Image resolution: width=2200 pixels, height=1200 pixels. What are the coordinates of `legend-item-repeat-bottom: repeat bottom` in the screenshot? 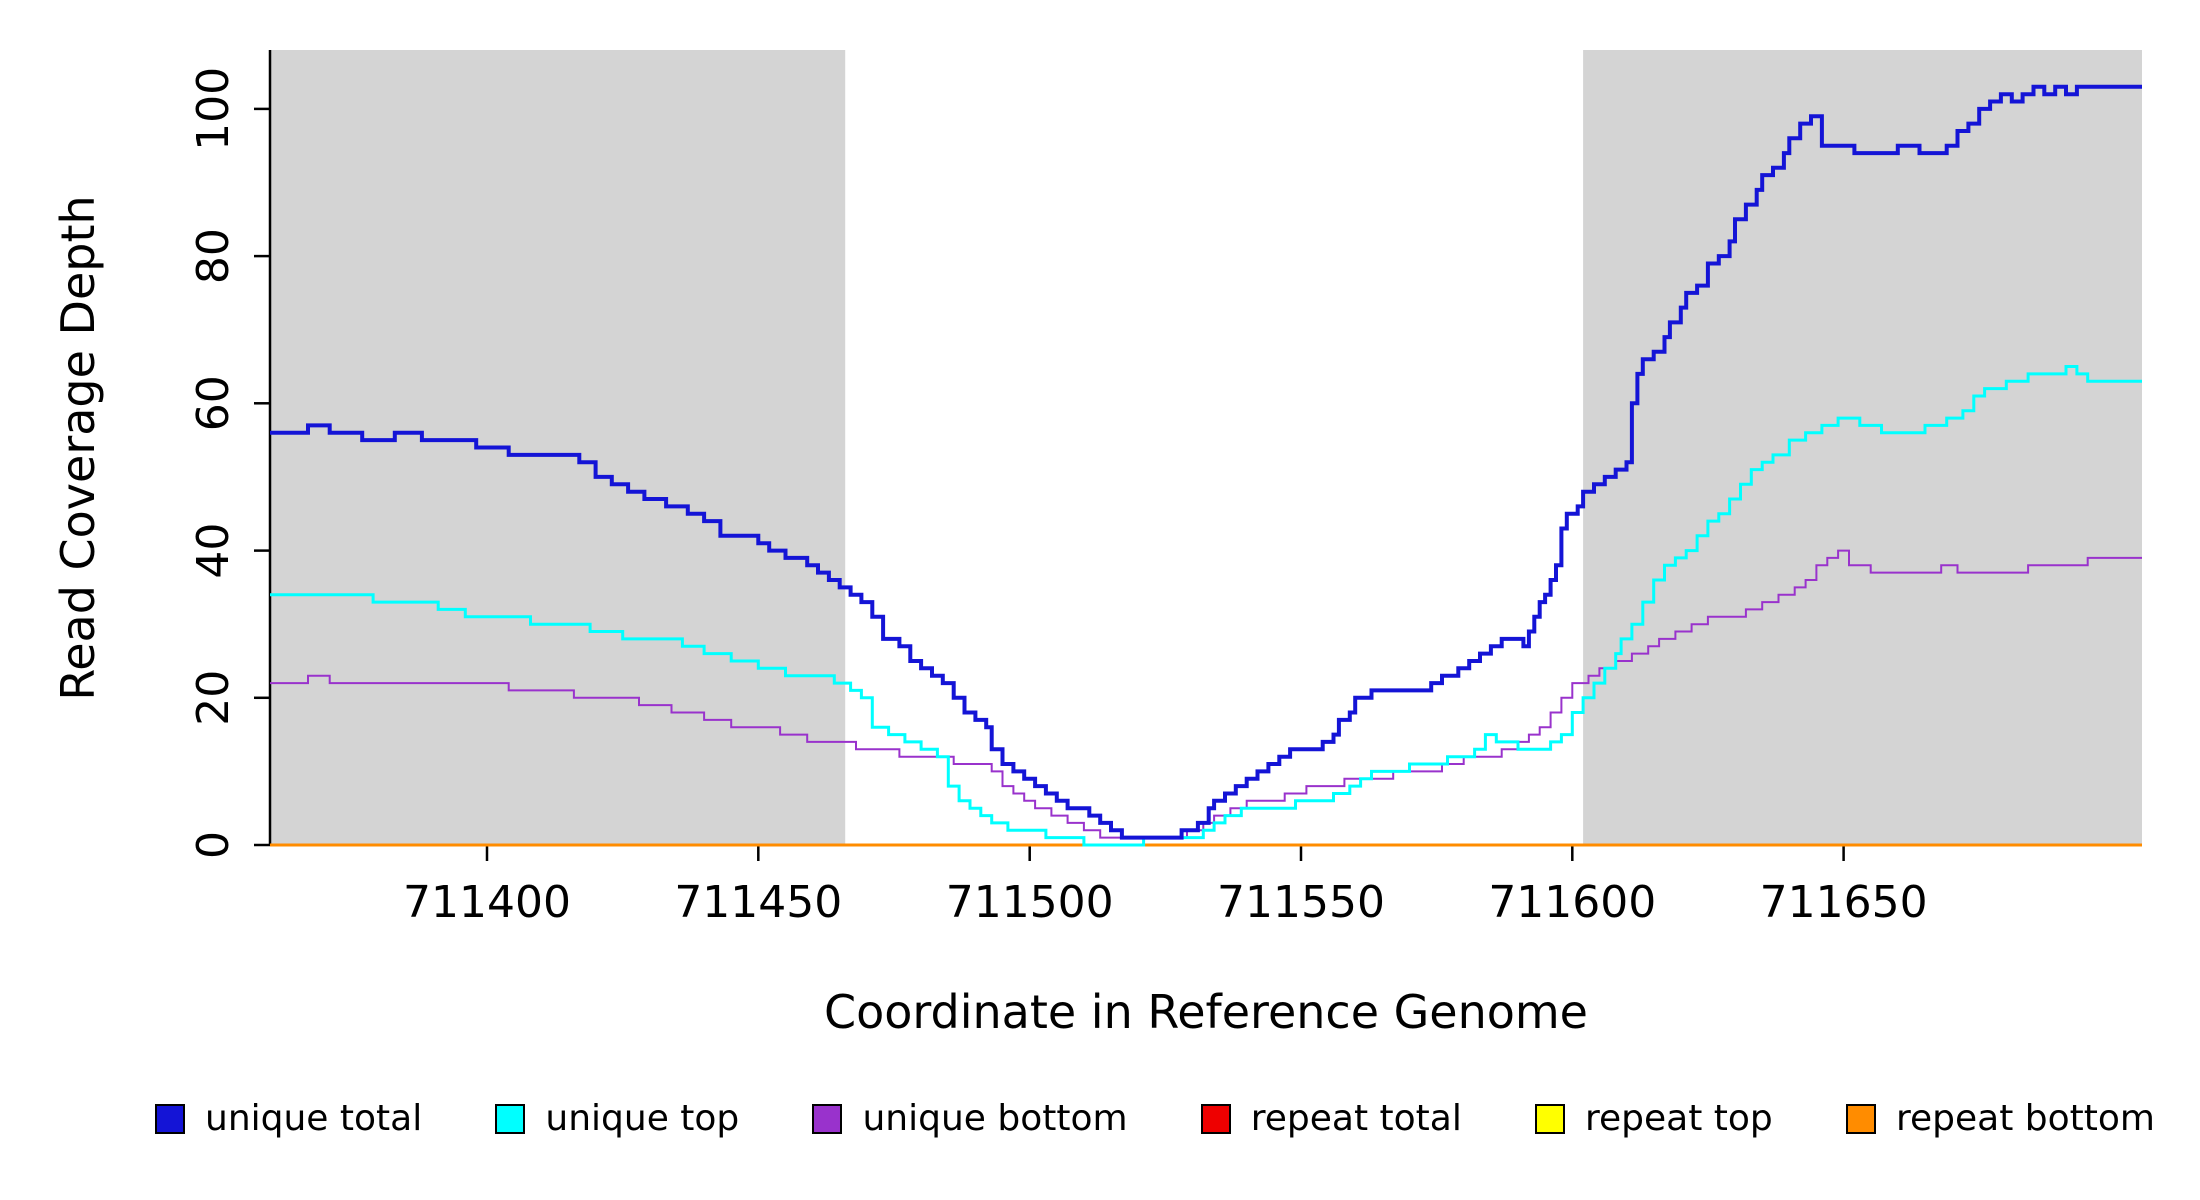 It's located at (2000, 1118).